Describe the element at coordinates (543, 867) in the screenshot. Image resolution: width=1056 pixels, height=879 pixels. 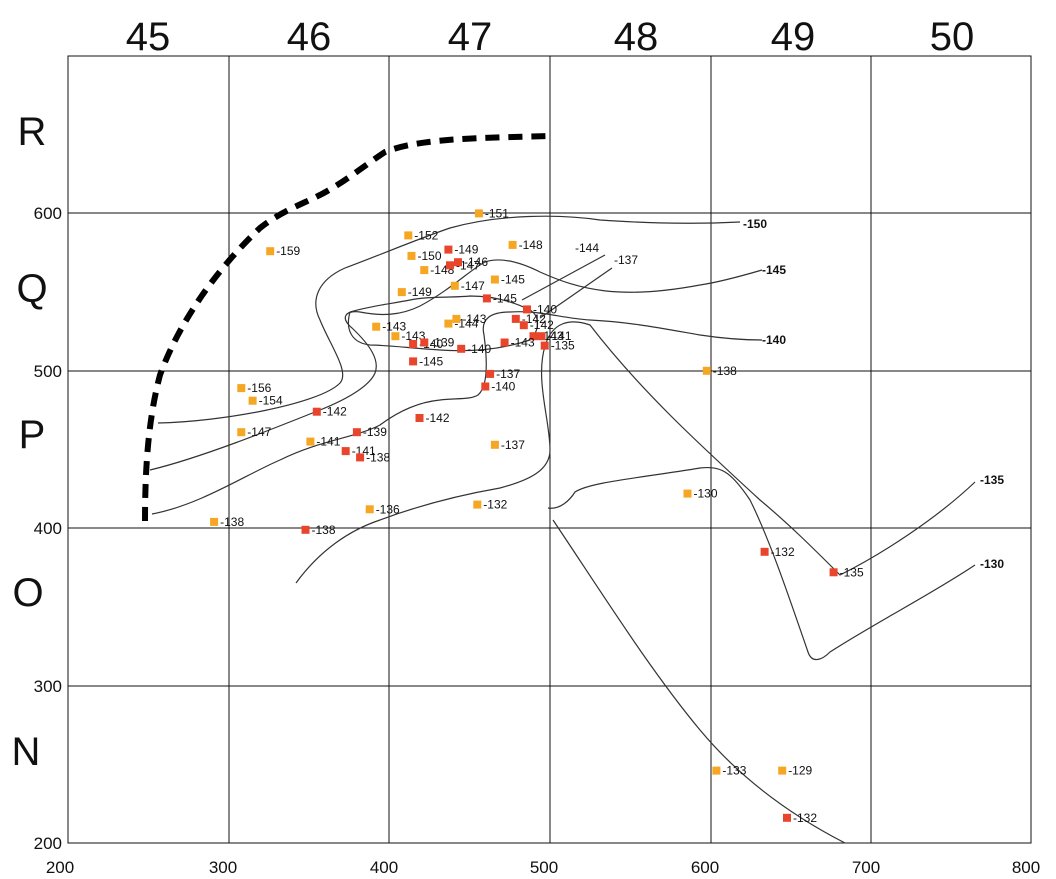
I see `x-axis-ticks: 200 300 400 500 600 700 800` at that location.